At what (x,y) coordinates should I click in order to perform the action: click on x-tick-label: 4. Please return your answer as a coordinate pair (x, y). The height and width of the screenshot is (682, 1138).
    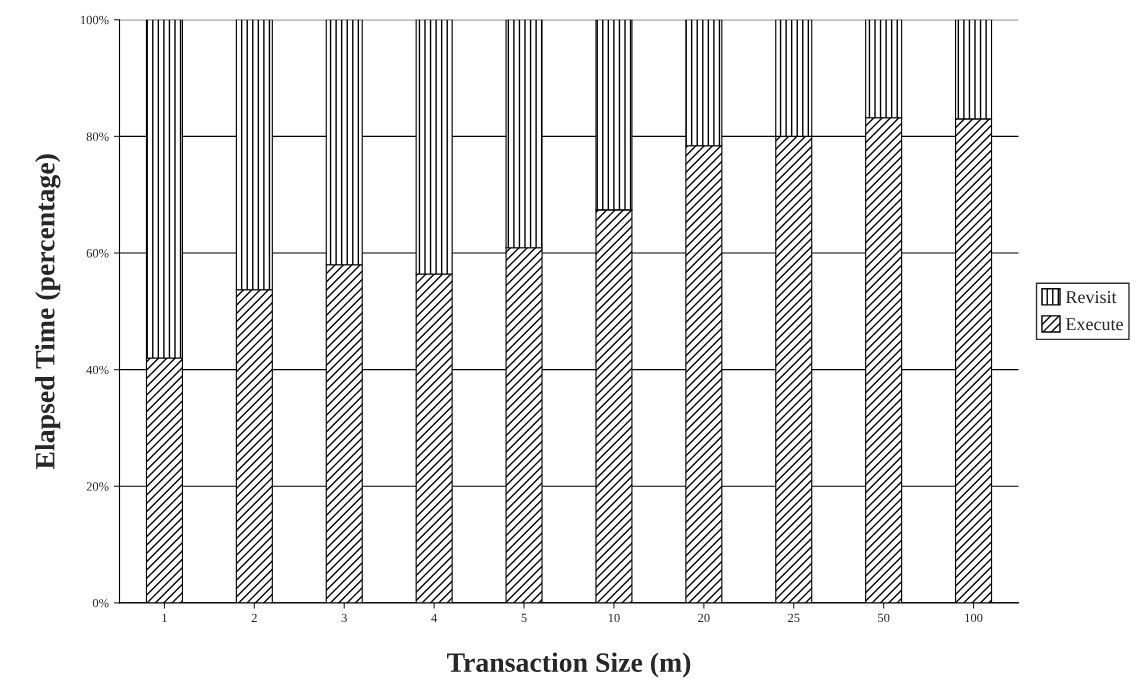
    Looking at the image, I should click on (434, 617).